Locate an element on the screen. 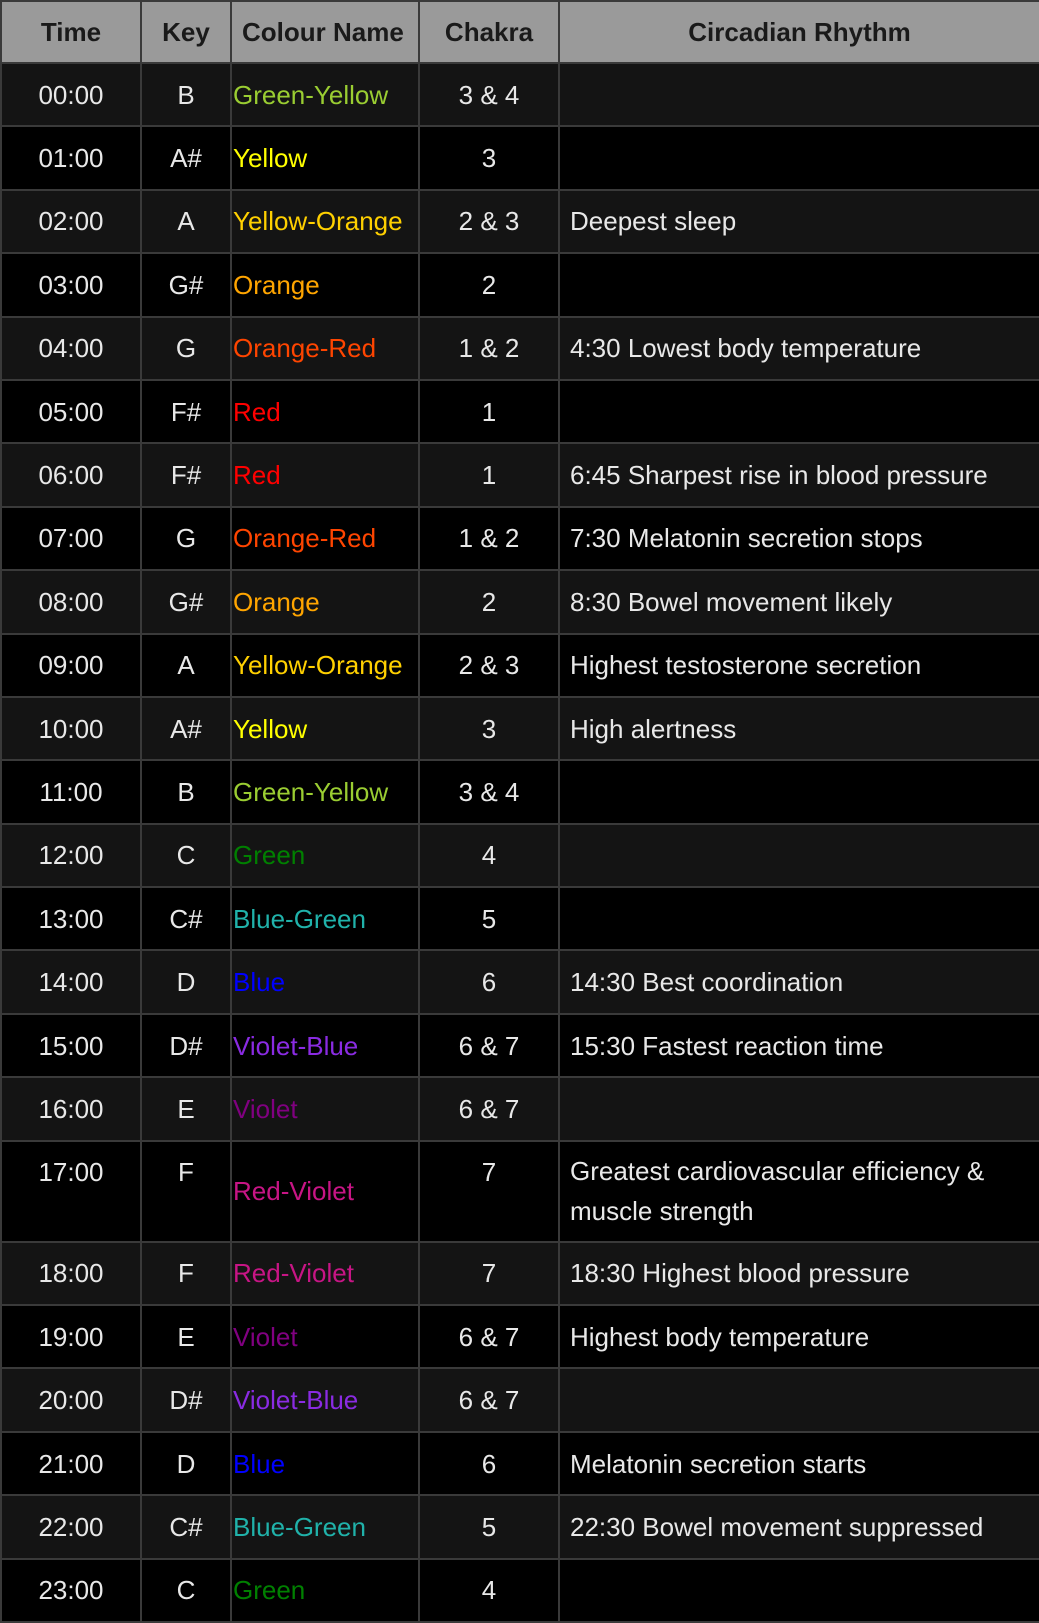 The image size is (1039, 1623). circadian-rhythm-cell: 14:30 Best coordination is located at coordinates (798, 982).